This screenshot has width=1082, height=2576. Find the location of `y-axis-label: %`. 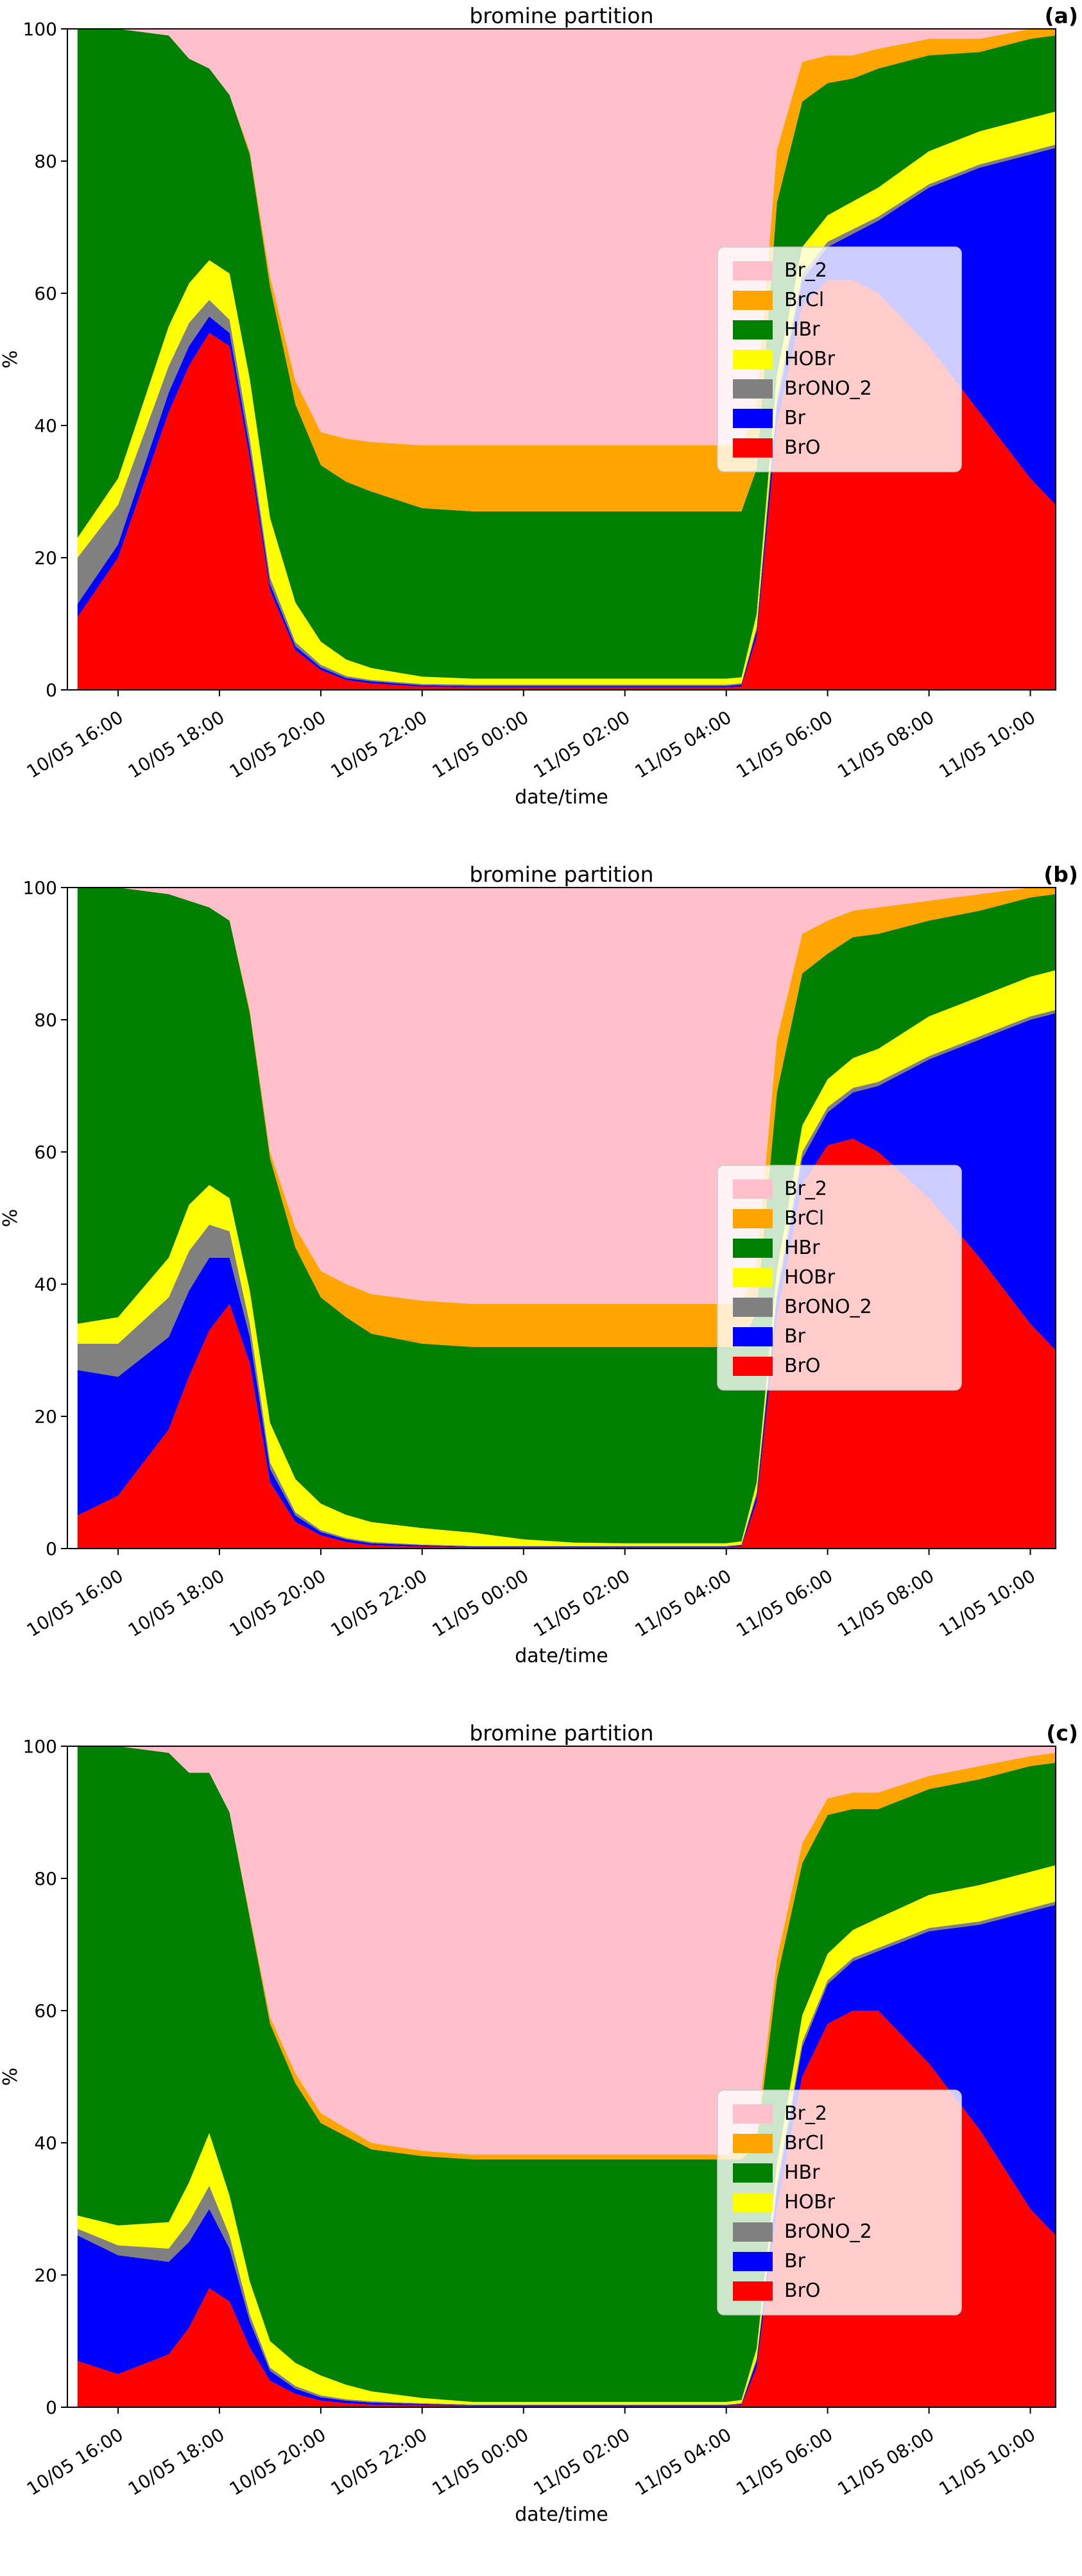

y-axis-label: % is located at coordinates (11, 1218).